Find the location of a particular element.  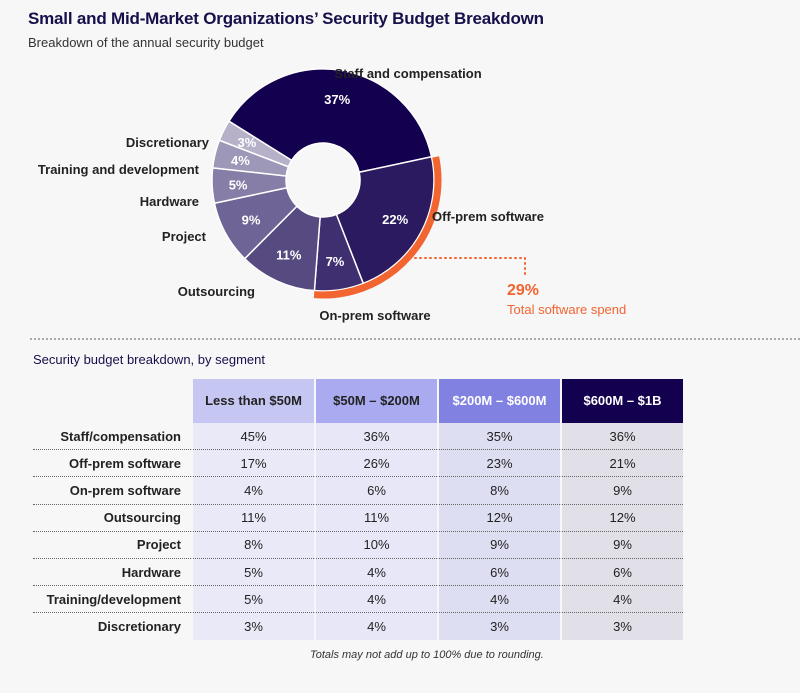

column-header: $50M – $200M is located at coordinates (375, 401).